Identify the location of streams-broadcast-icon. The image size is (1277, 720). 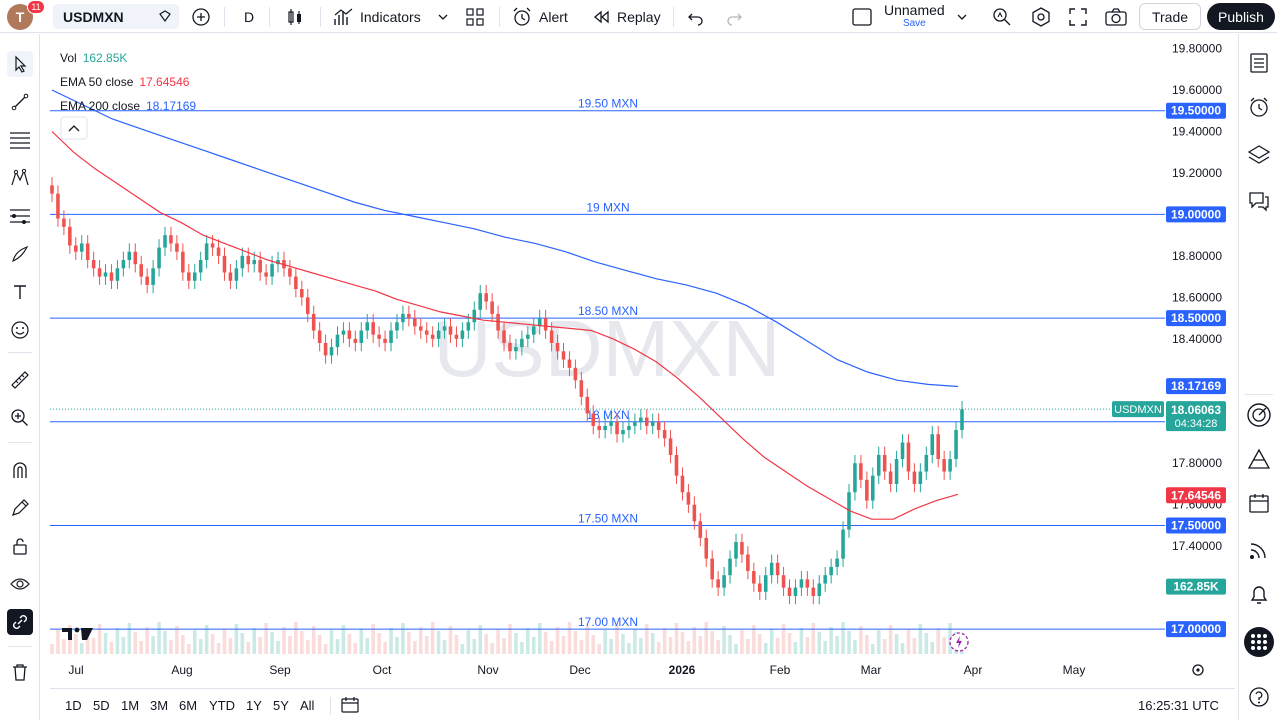
(1259, 550).